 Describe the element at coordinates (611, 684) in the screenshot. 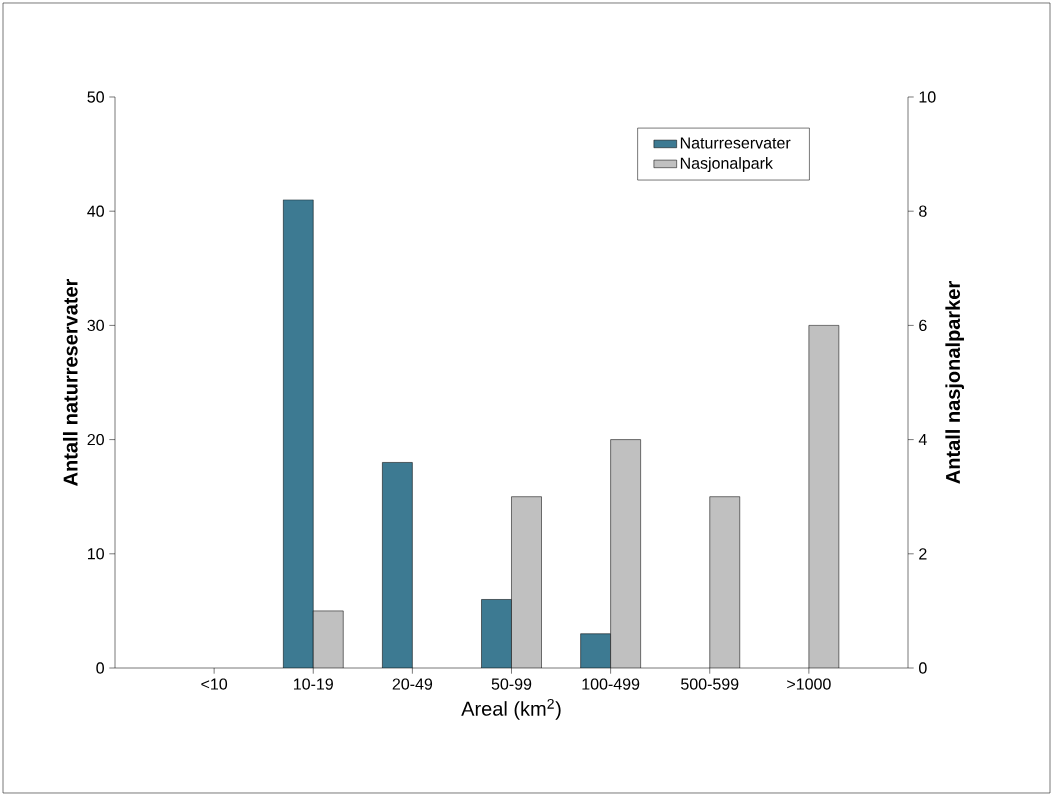

I see `x-tick-label: 100-499` at that location.